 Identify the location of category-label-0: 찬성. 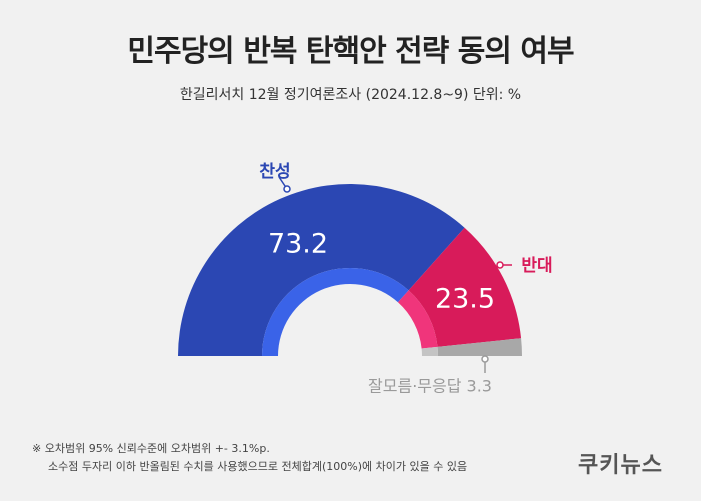
(274, 172).